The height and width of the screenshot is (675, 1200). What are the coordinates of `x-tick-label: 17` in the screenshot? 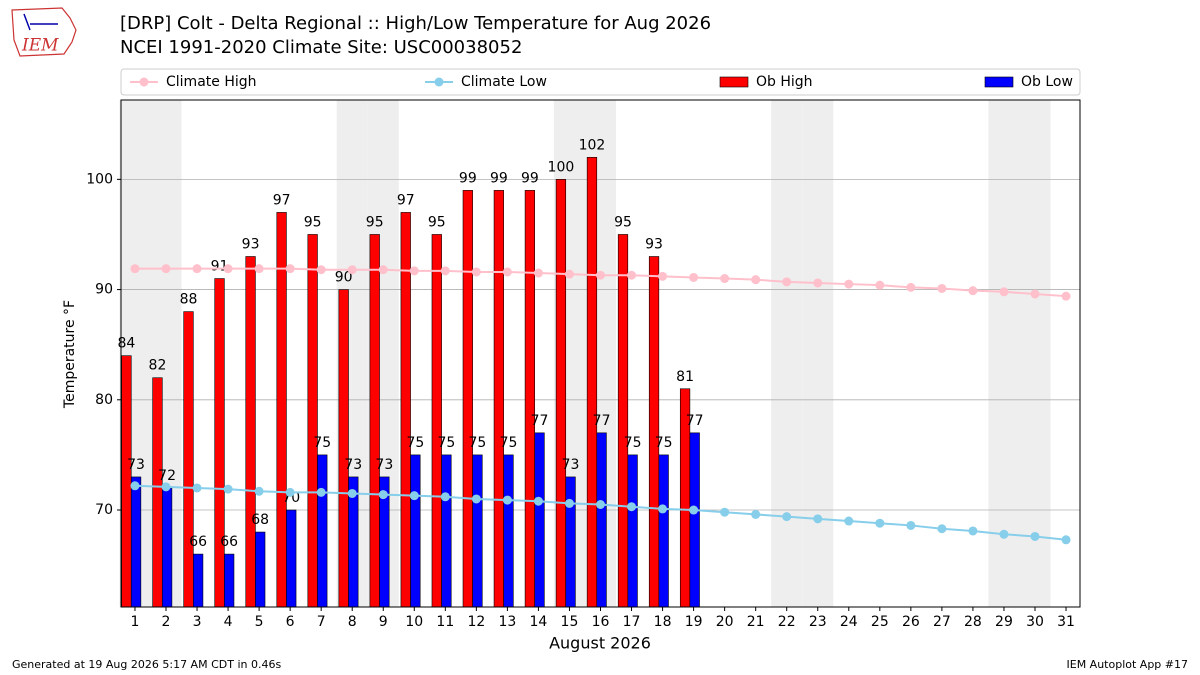 It's located at (632, 622).